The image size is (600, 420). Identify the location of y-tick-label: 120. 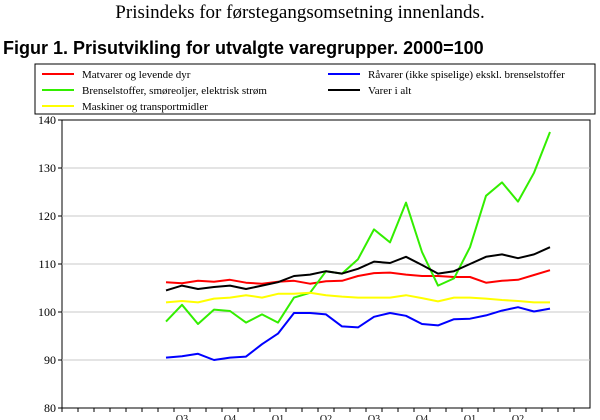
(47, 216).